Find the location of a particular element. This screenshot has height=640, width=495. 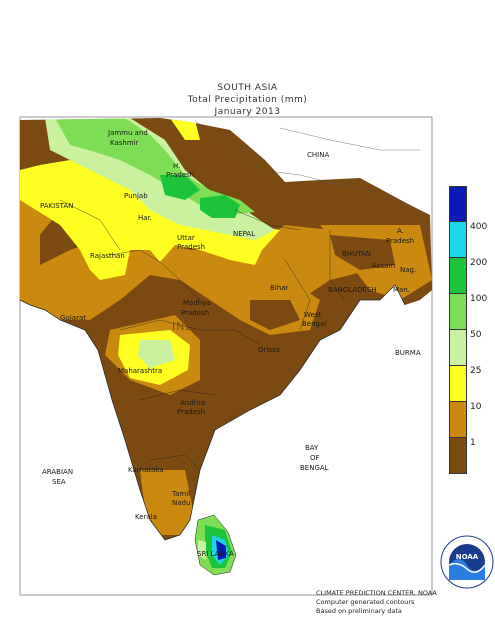

label-bangladesh: BANGLADESH is located at coordinates (352, 290).